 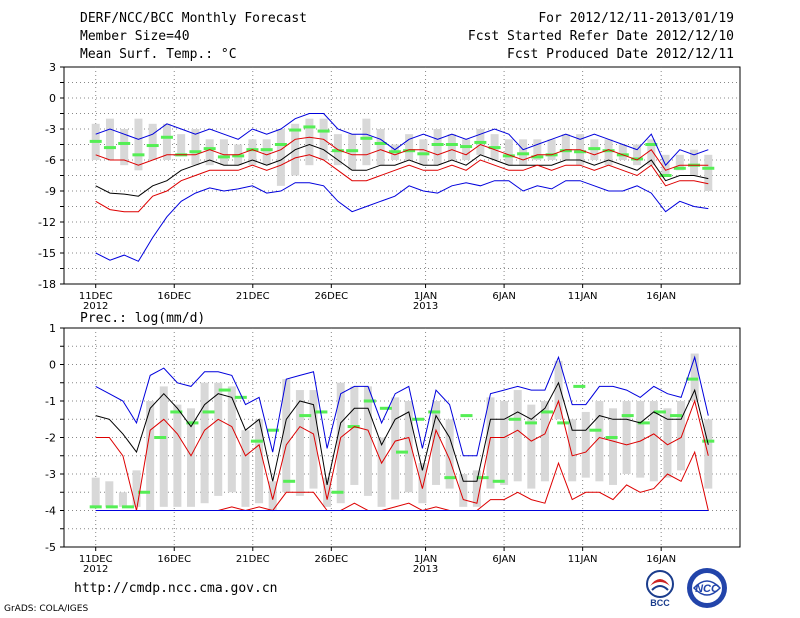 I want to click on y-tick-label: -3, so click(x=50, y=474).